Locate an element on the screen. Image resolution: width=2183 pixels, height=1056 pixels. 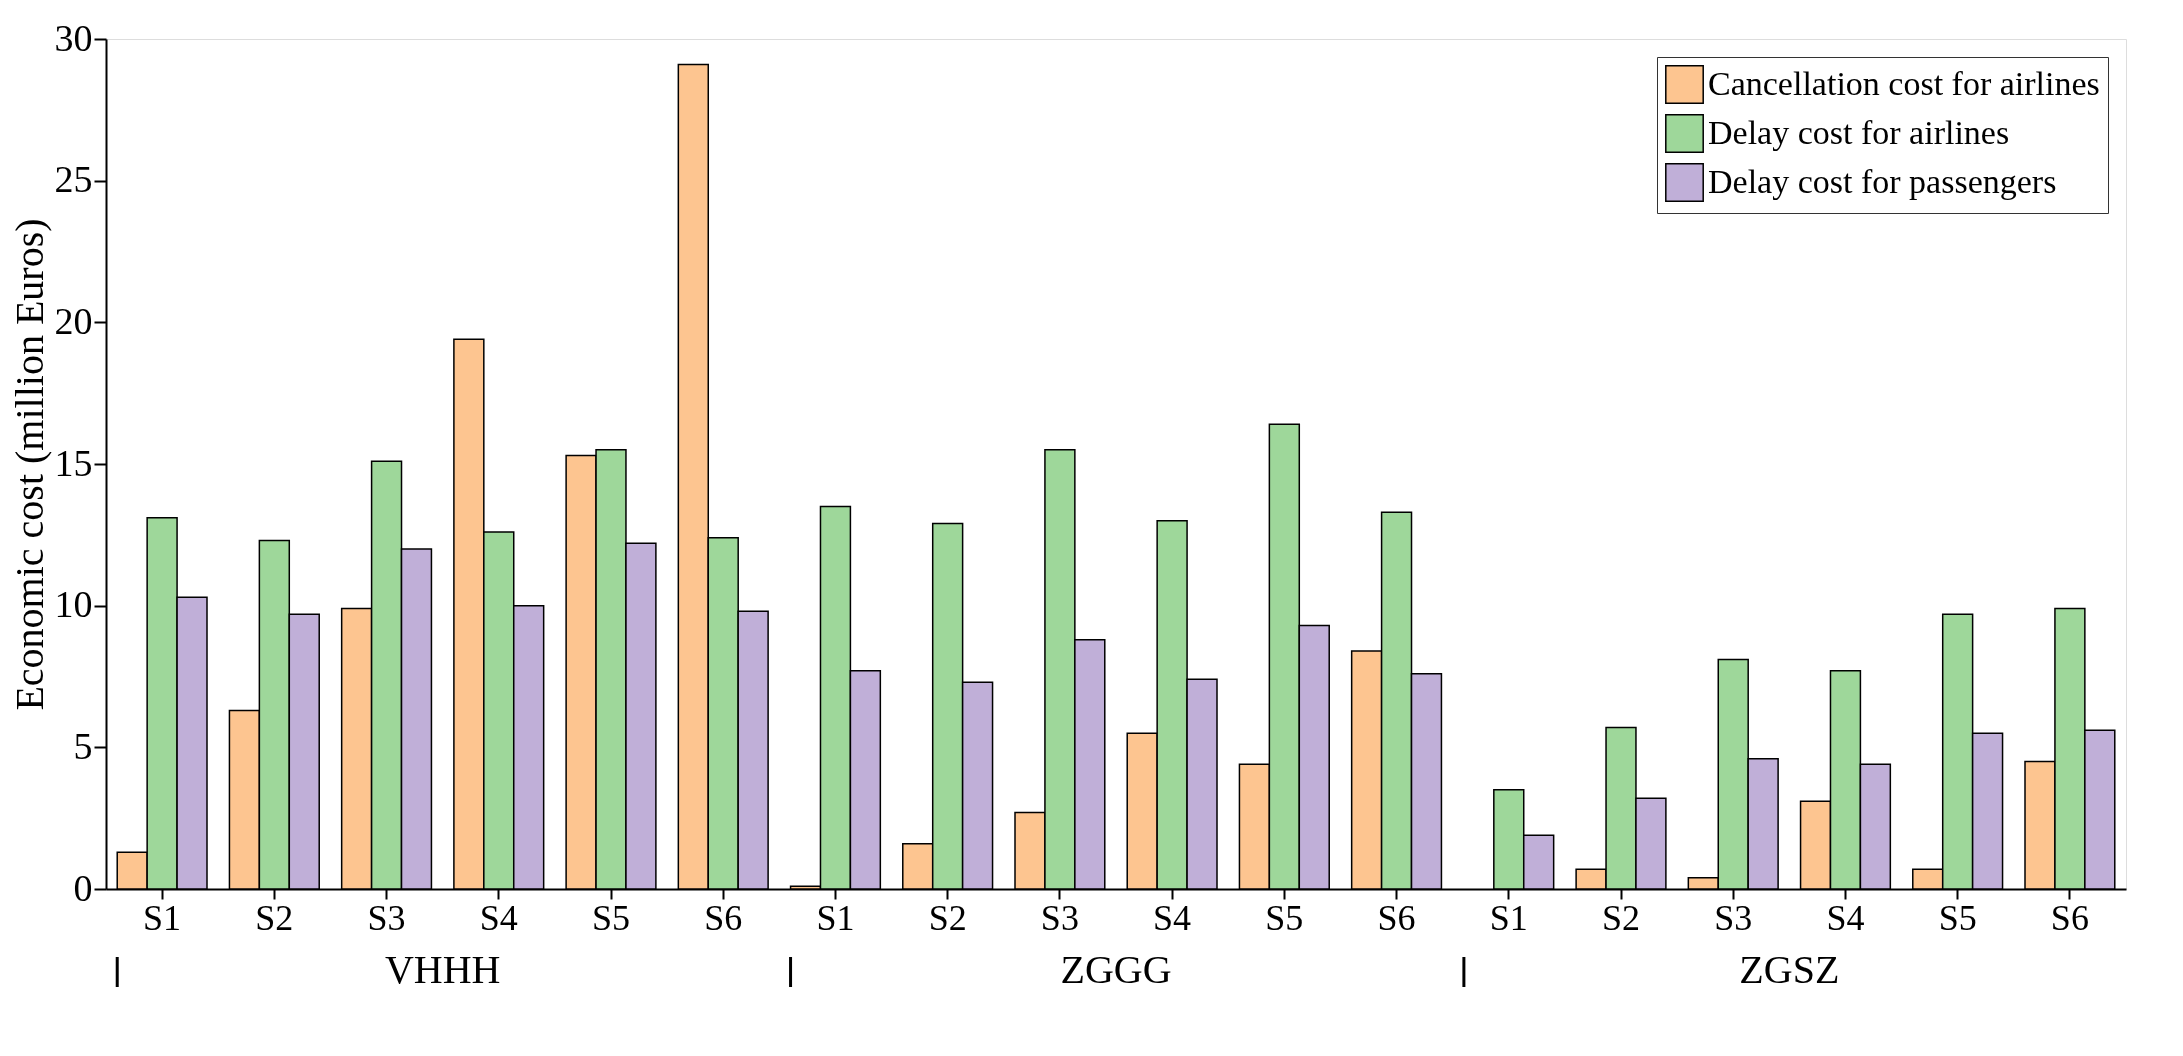
y-tick-label: 25 is located at coordinates (73, 179).